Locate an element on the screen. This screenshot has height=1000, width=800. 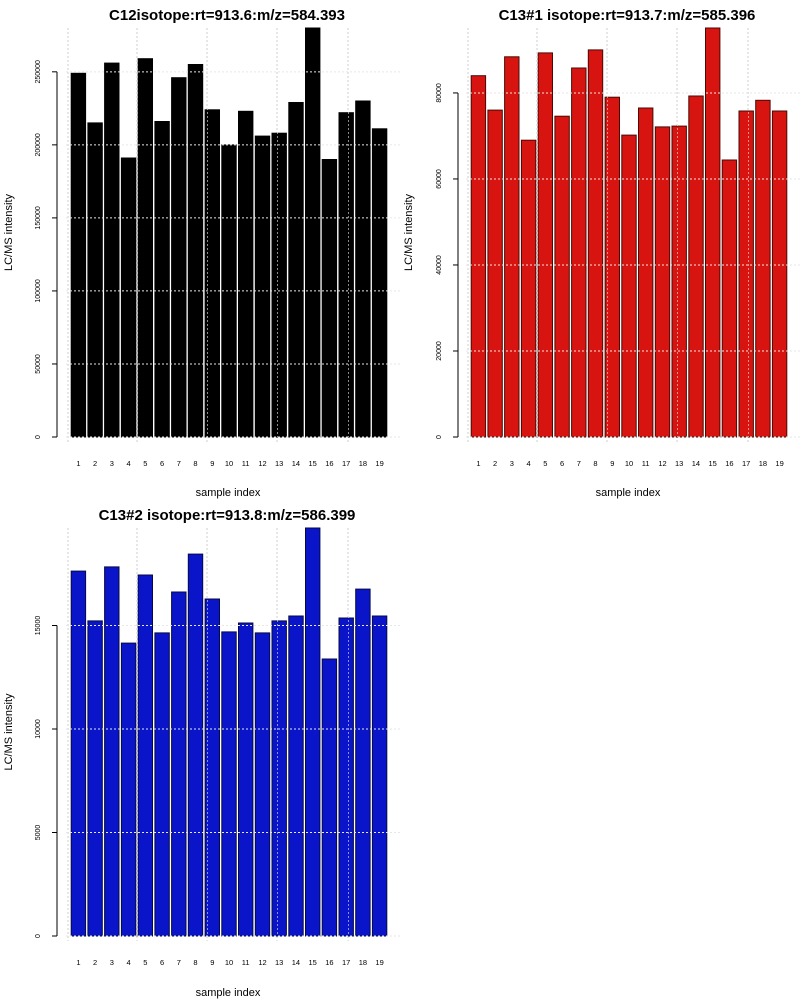
chart-title: C13#1 isotope:rt=913.7:m/z=585.396 is located at coordinates (627, 15).